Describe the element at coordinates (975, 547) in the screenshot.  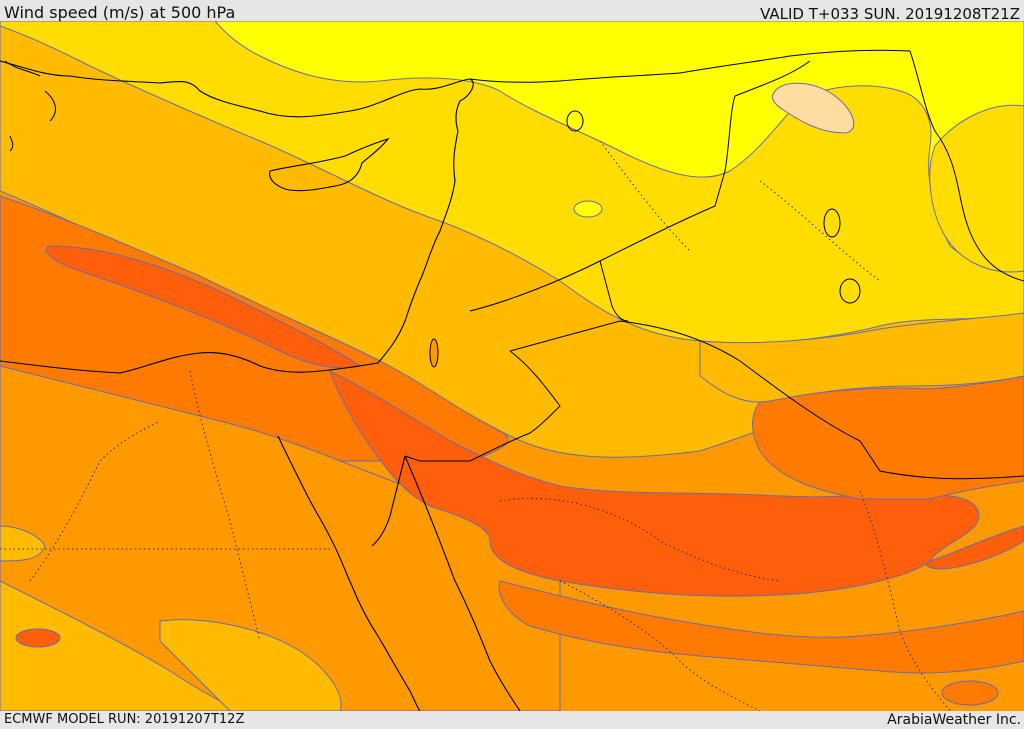
I see `band-red-orange-east` at that location.